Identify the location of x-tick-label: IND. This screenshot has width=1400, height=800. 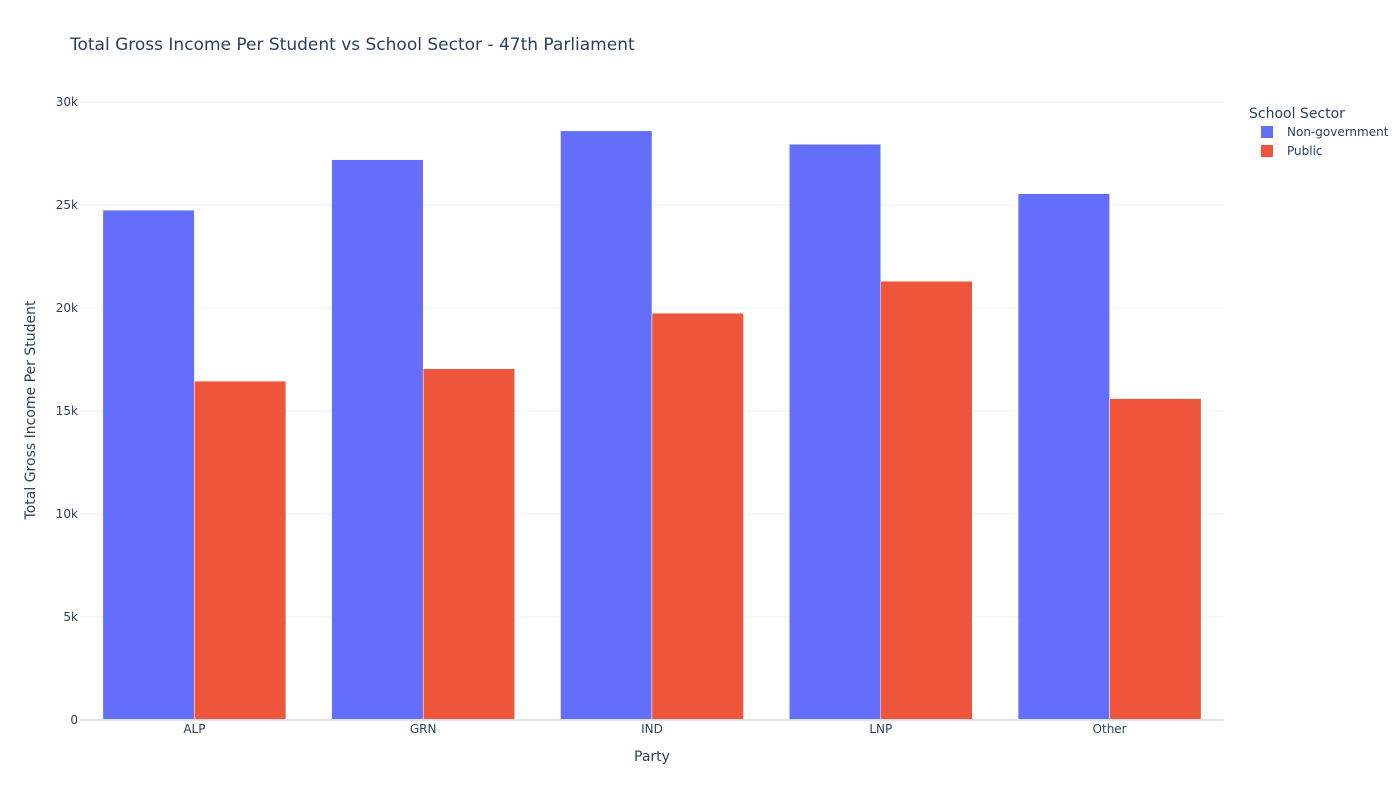
(652, 729).